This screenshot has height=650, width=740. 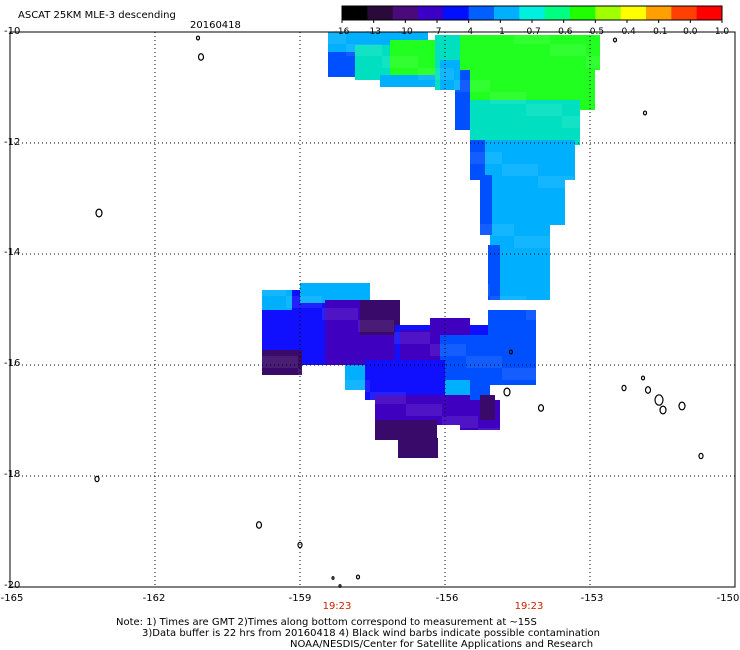 I want to click on product-date: 20160418, so click(x=215, y=25).